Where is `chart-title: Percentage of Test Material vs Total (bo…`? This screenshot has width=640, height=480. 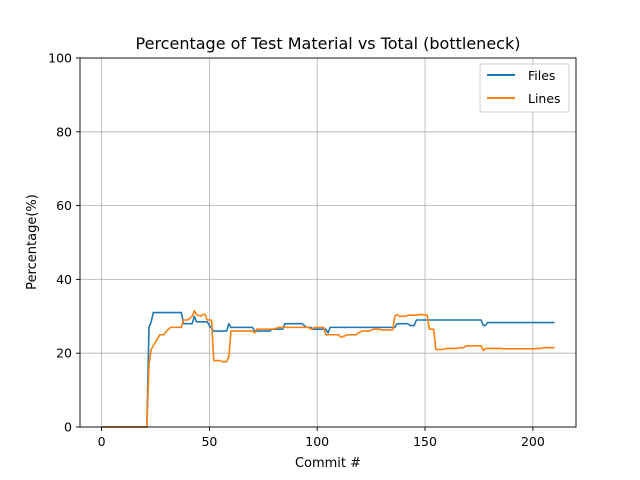
chart-title: Percentage of Test Material vs Total (bo… is located at coordinates (328, 43).